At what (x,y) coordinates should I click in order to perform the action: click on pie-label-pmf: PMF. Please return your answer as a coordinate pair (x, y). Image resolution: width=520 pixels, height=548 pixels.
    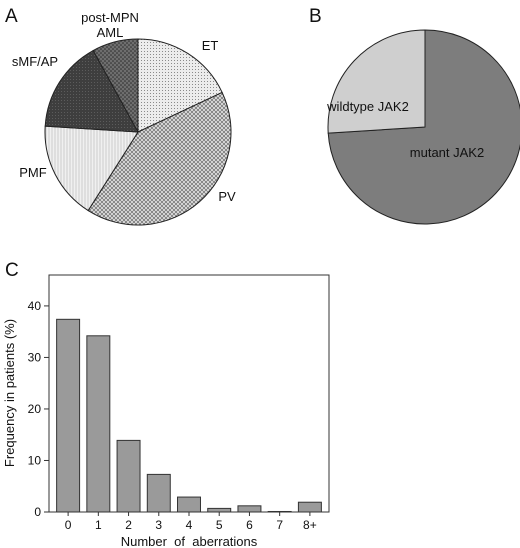
    Looking at the image, I should click on (33, 172).